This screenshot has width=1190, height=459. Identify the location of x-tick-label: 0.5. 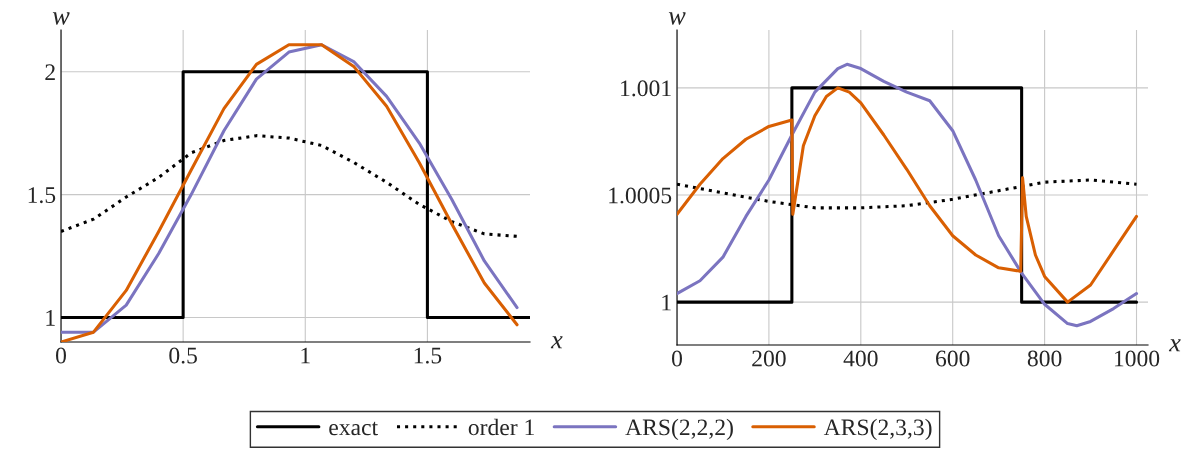
(183, 355).